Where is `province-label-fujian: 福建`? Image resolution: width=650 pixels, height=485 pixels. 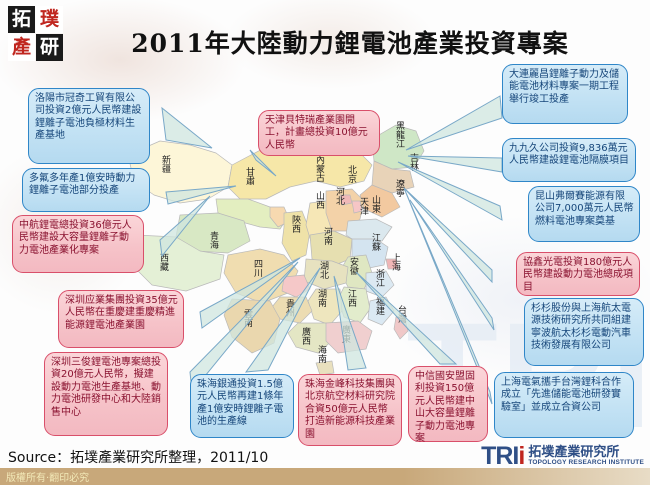 province-label-fujian: 福建 is located at coordinates (381, 307).